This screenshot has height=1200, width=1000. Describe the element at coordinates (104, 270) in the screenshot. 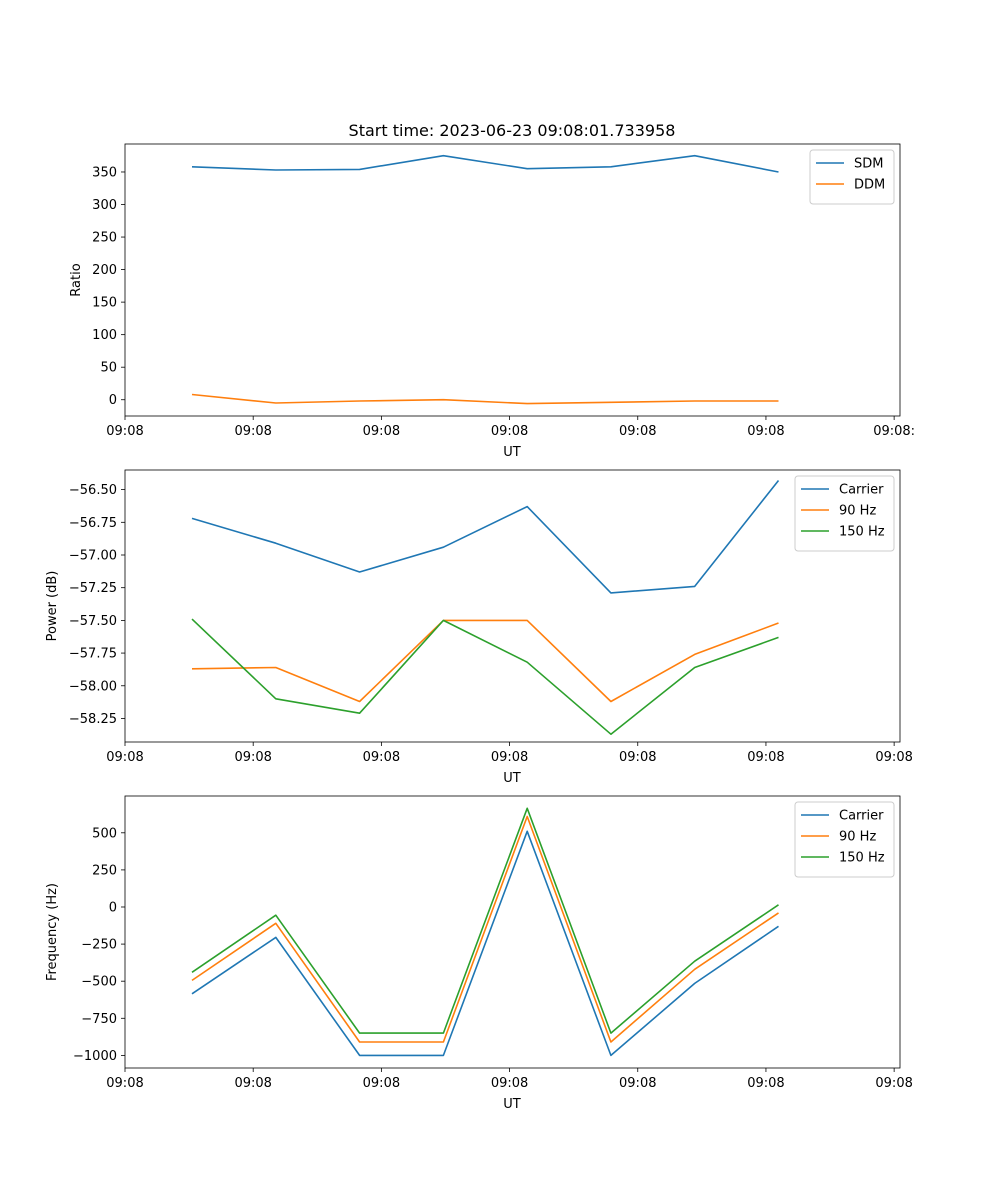

I see `y-tick-label: 200` at that location.